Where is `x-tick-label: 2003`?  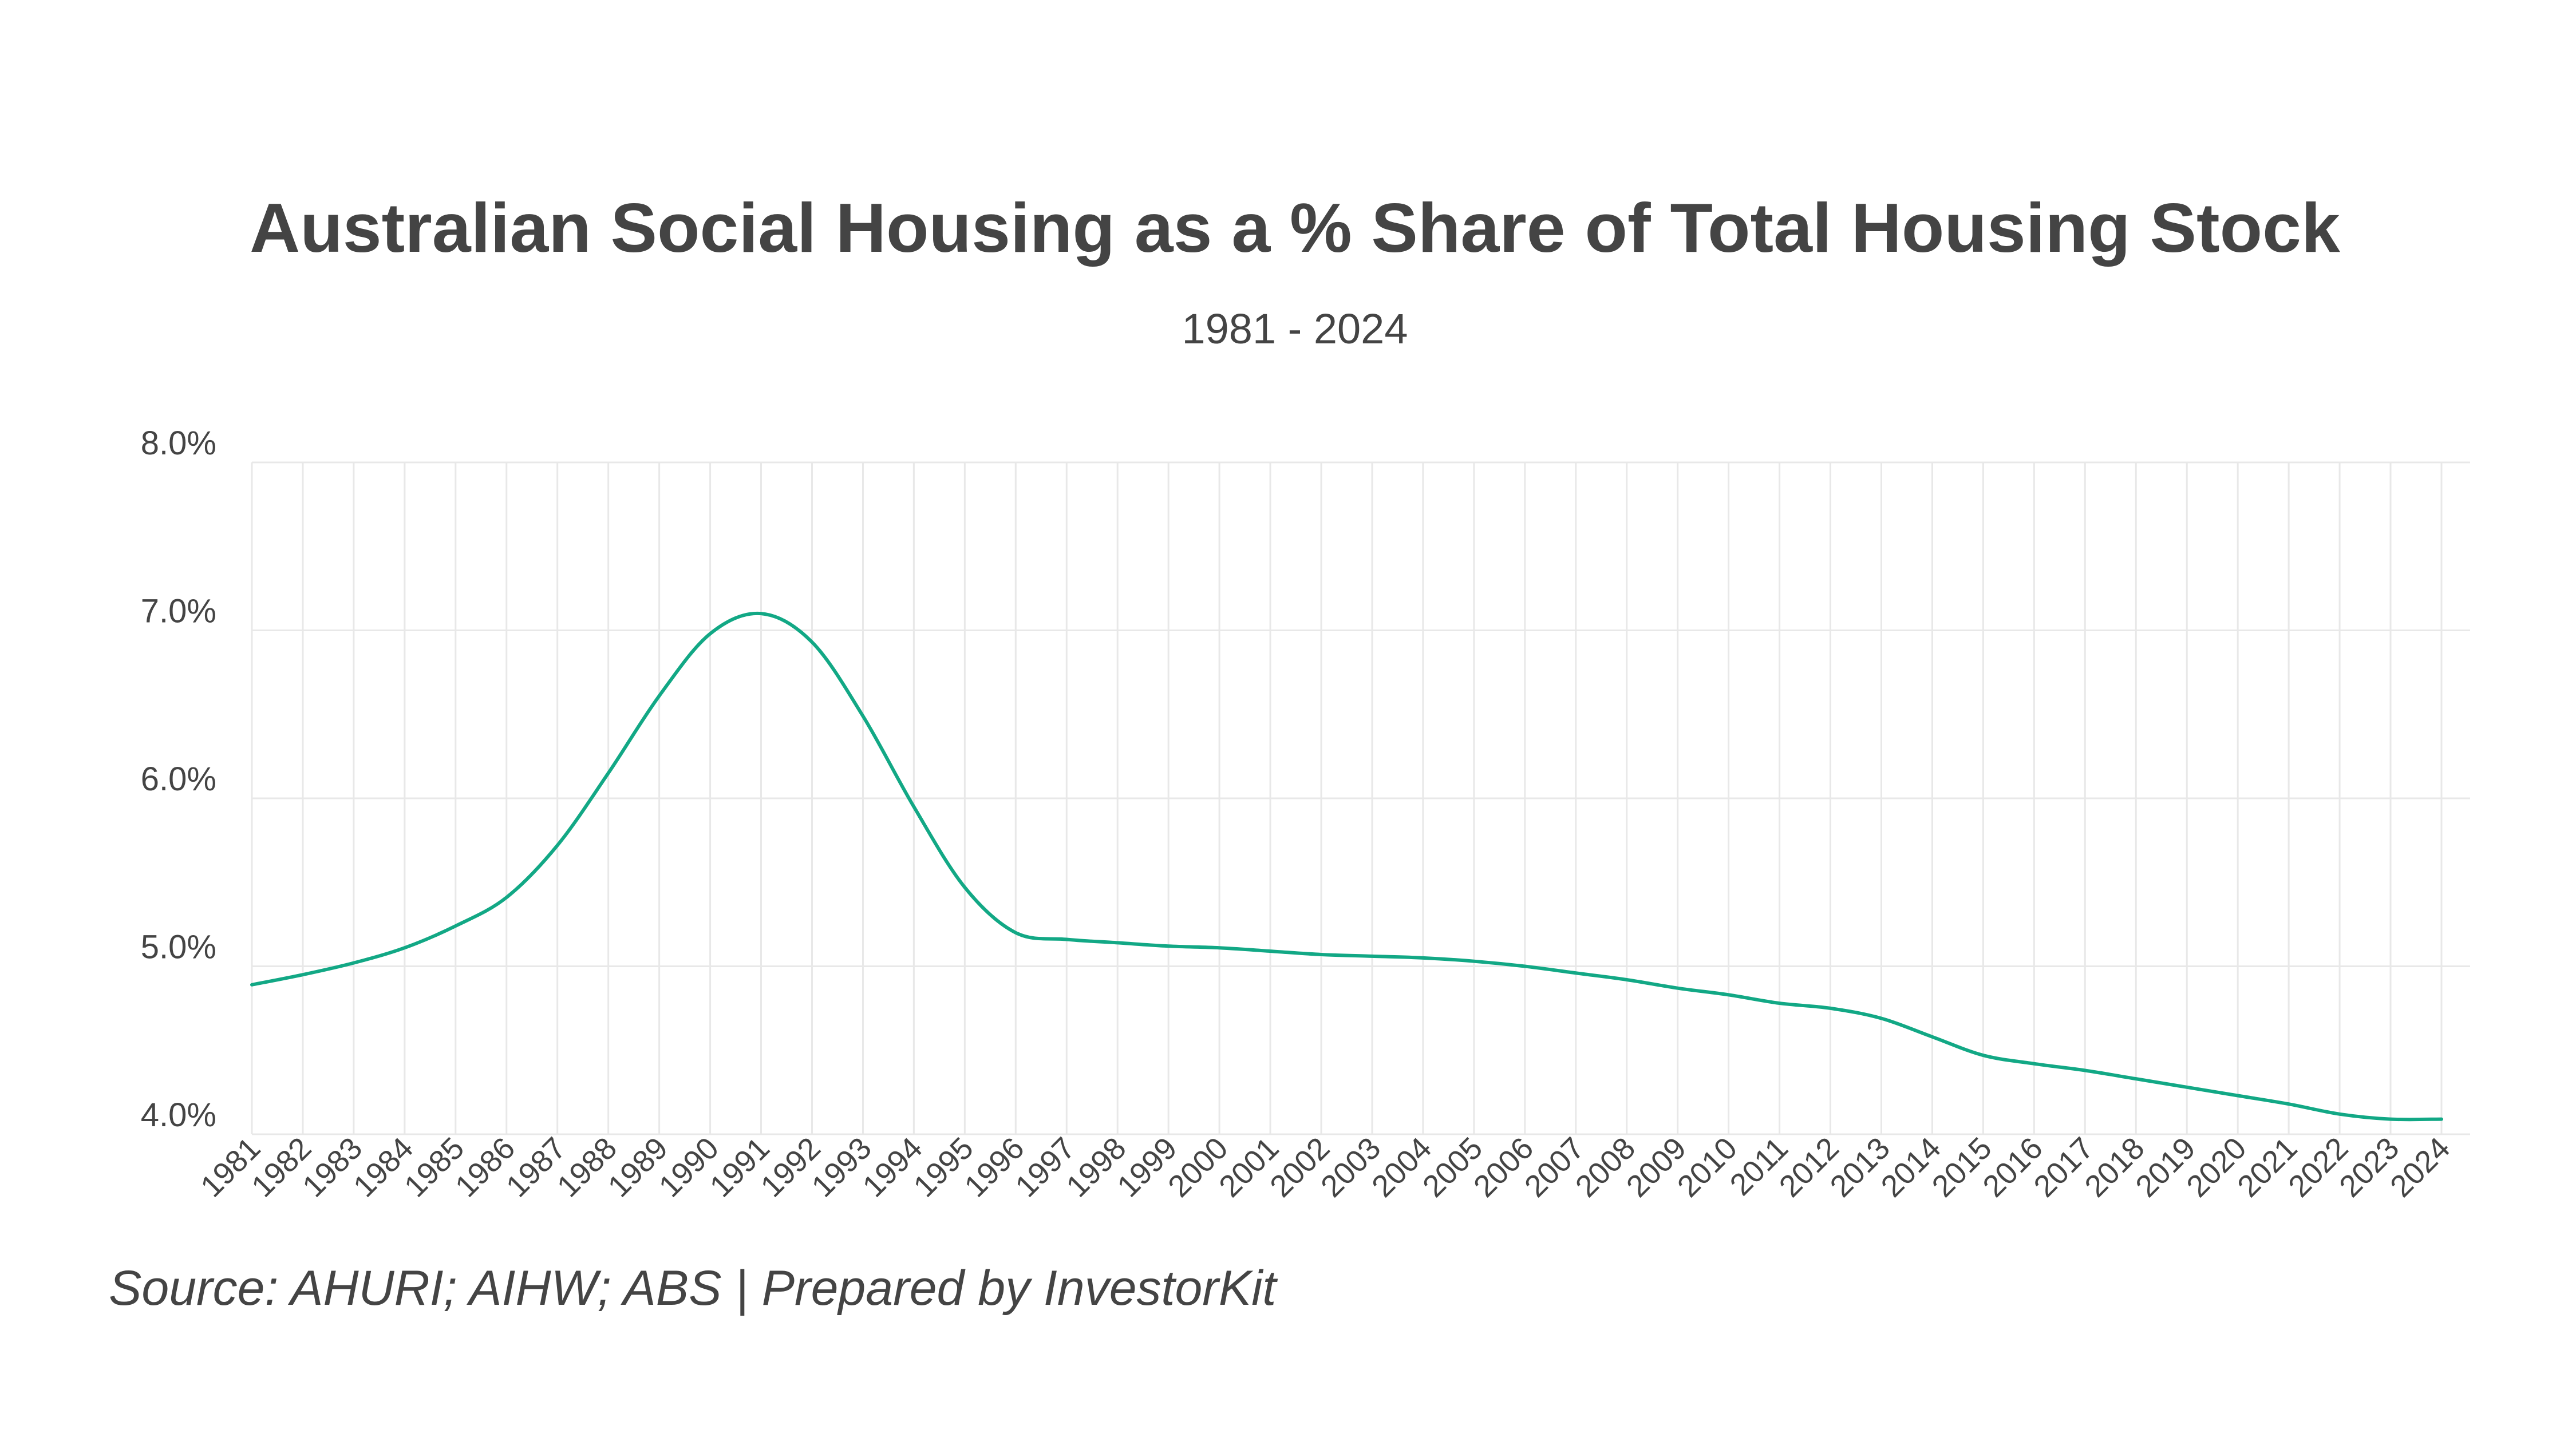 x-tick-label: 2003 is located at coordinates (1350, 1167).